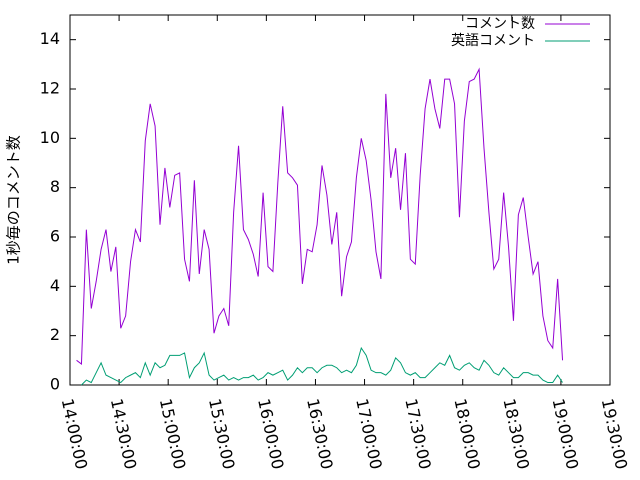  Describe the element at coordinates (467, 434) in the screenshot. I see `x-tick-label: 18:00:00` at that location.